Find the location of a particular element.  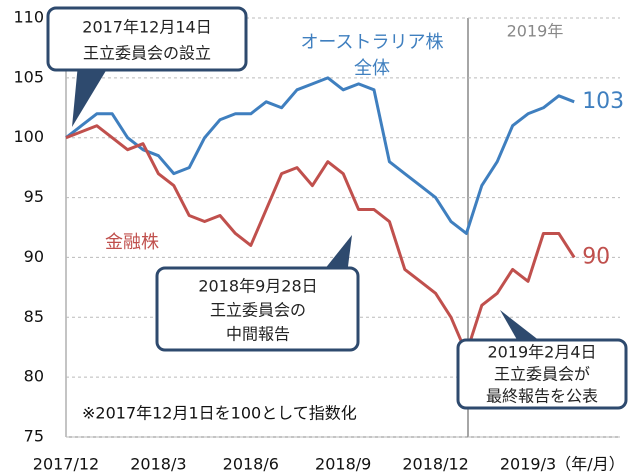

callout-text: 2019年2月4日 is located at coordinates (541, 352).